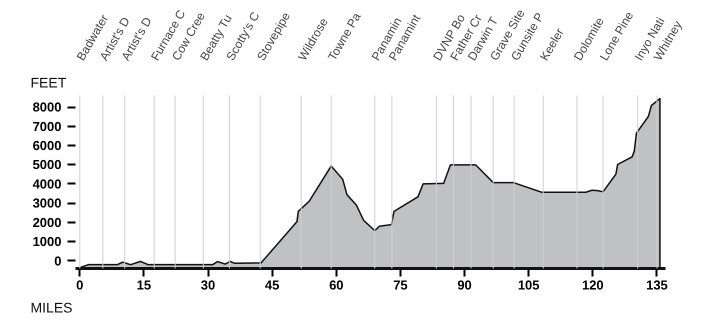 The width and height of the screenshot is (715, 320). I want to click on y-tick-label: 4000, so click(47, 184).